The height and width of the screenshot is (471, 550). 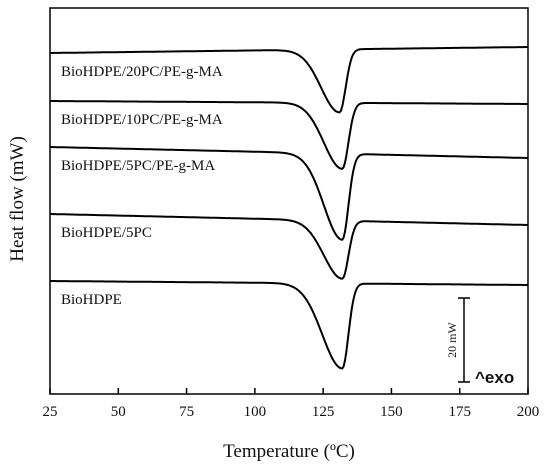 What do you see at coordinates (17, 199) in the screenshot?
I see `y-axis-title: Heat flow (mW)` at bounding box center [17, 199].